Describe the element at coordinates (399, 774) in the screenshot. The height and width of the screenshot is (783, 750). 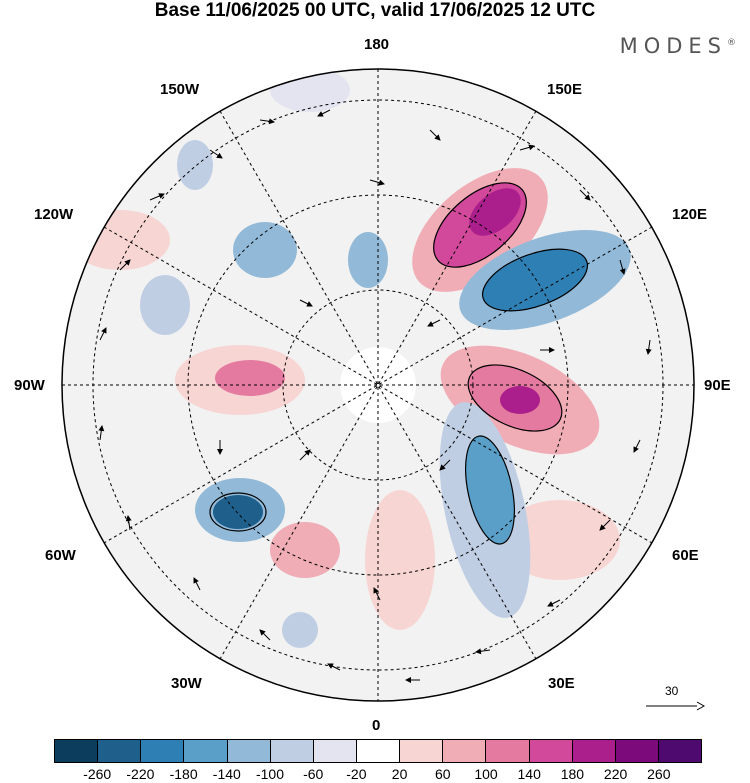
I see `colorbar-tick-label: 20` at that location.